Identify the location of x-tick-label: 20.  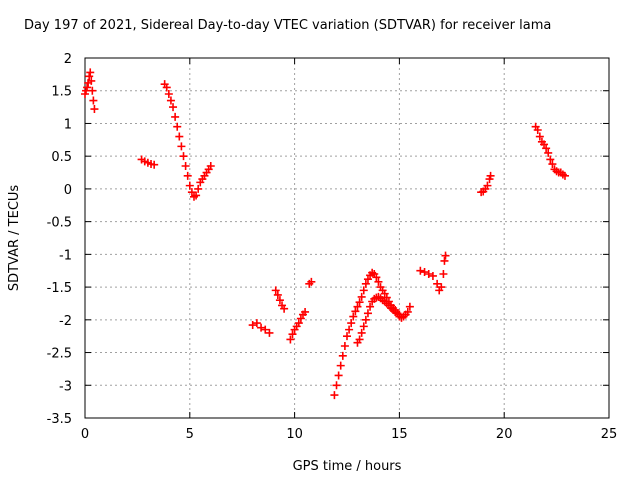
(504, 434).